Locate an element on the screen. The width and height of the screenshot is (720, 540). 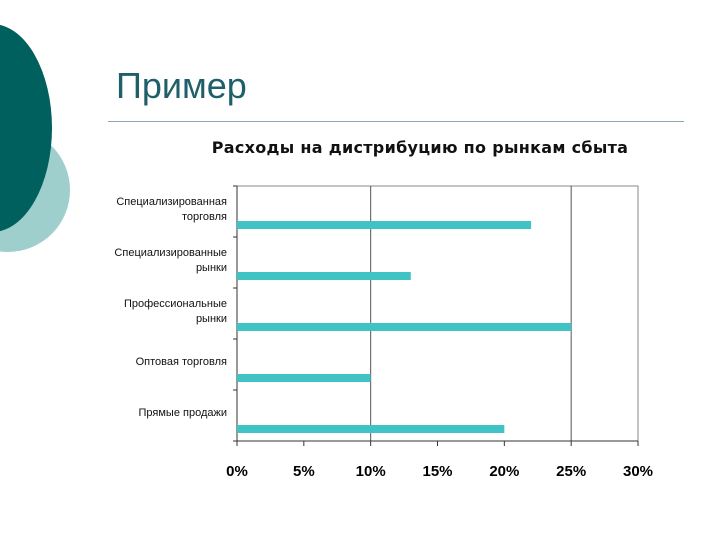
slide-title: Пример is located at coordinates (181, 85).